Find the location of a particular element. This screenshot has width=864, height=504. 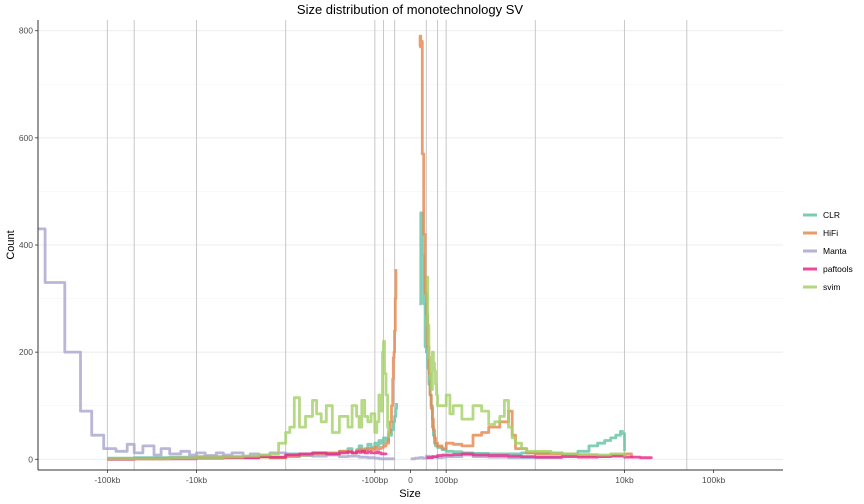

y-tick-label: 200 is located at coordinates (26, 352).